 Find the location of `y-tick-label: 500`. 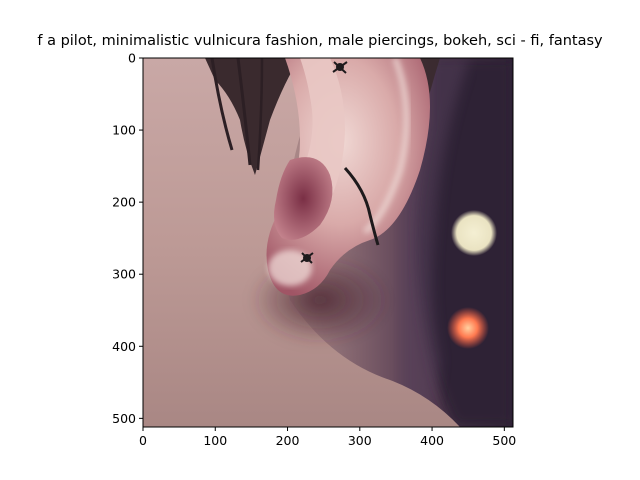

y-tick-label: 500 is located at coordinates (124, 418).